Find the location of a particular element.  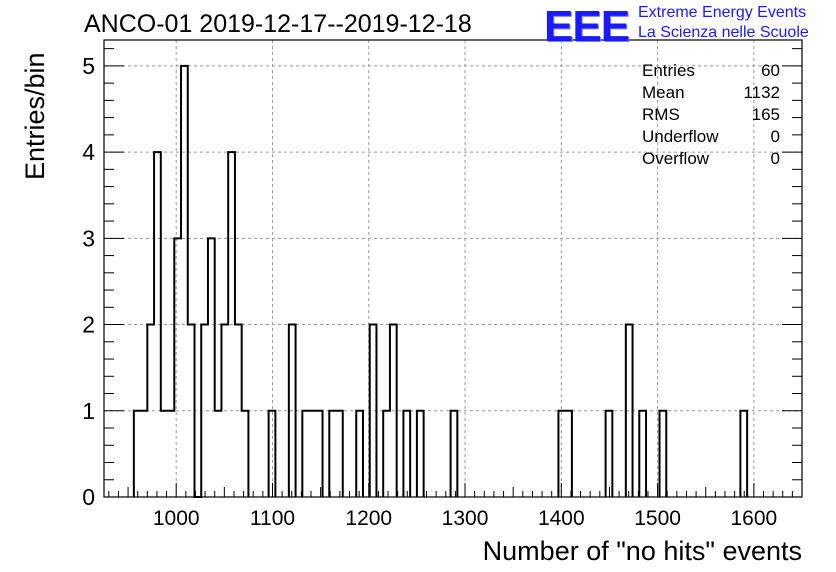

chart-title: ANCO-01 2019-12-17--2019-12-18 is located at coordinates (278, 24).